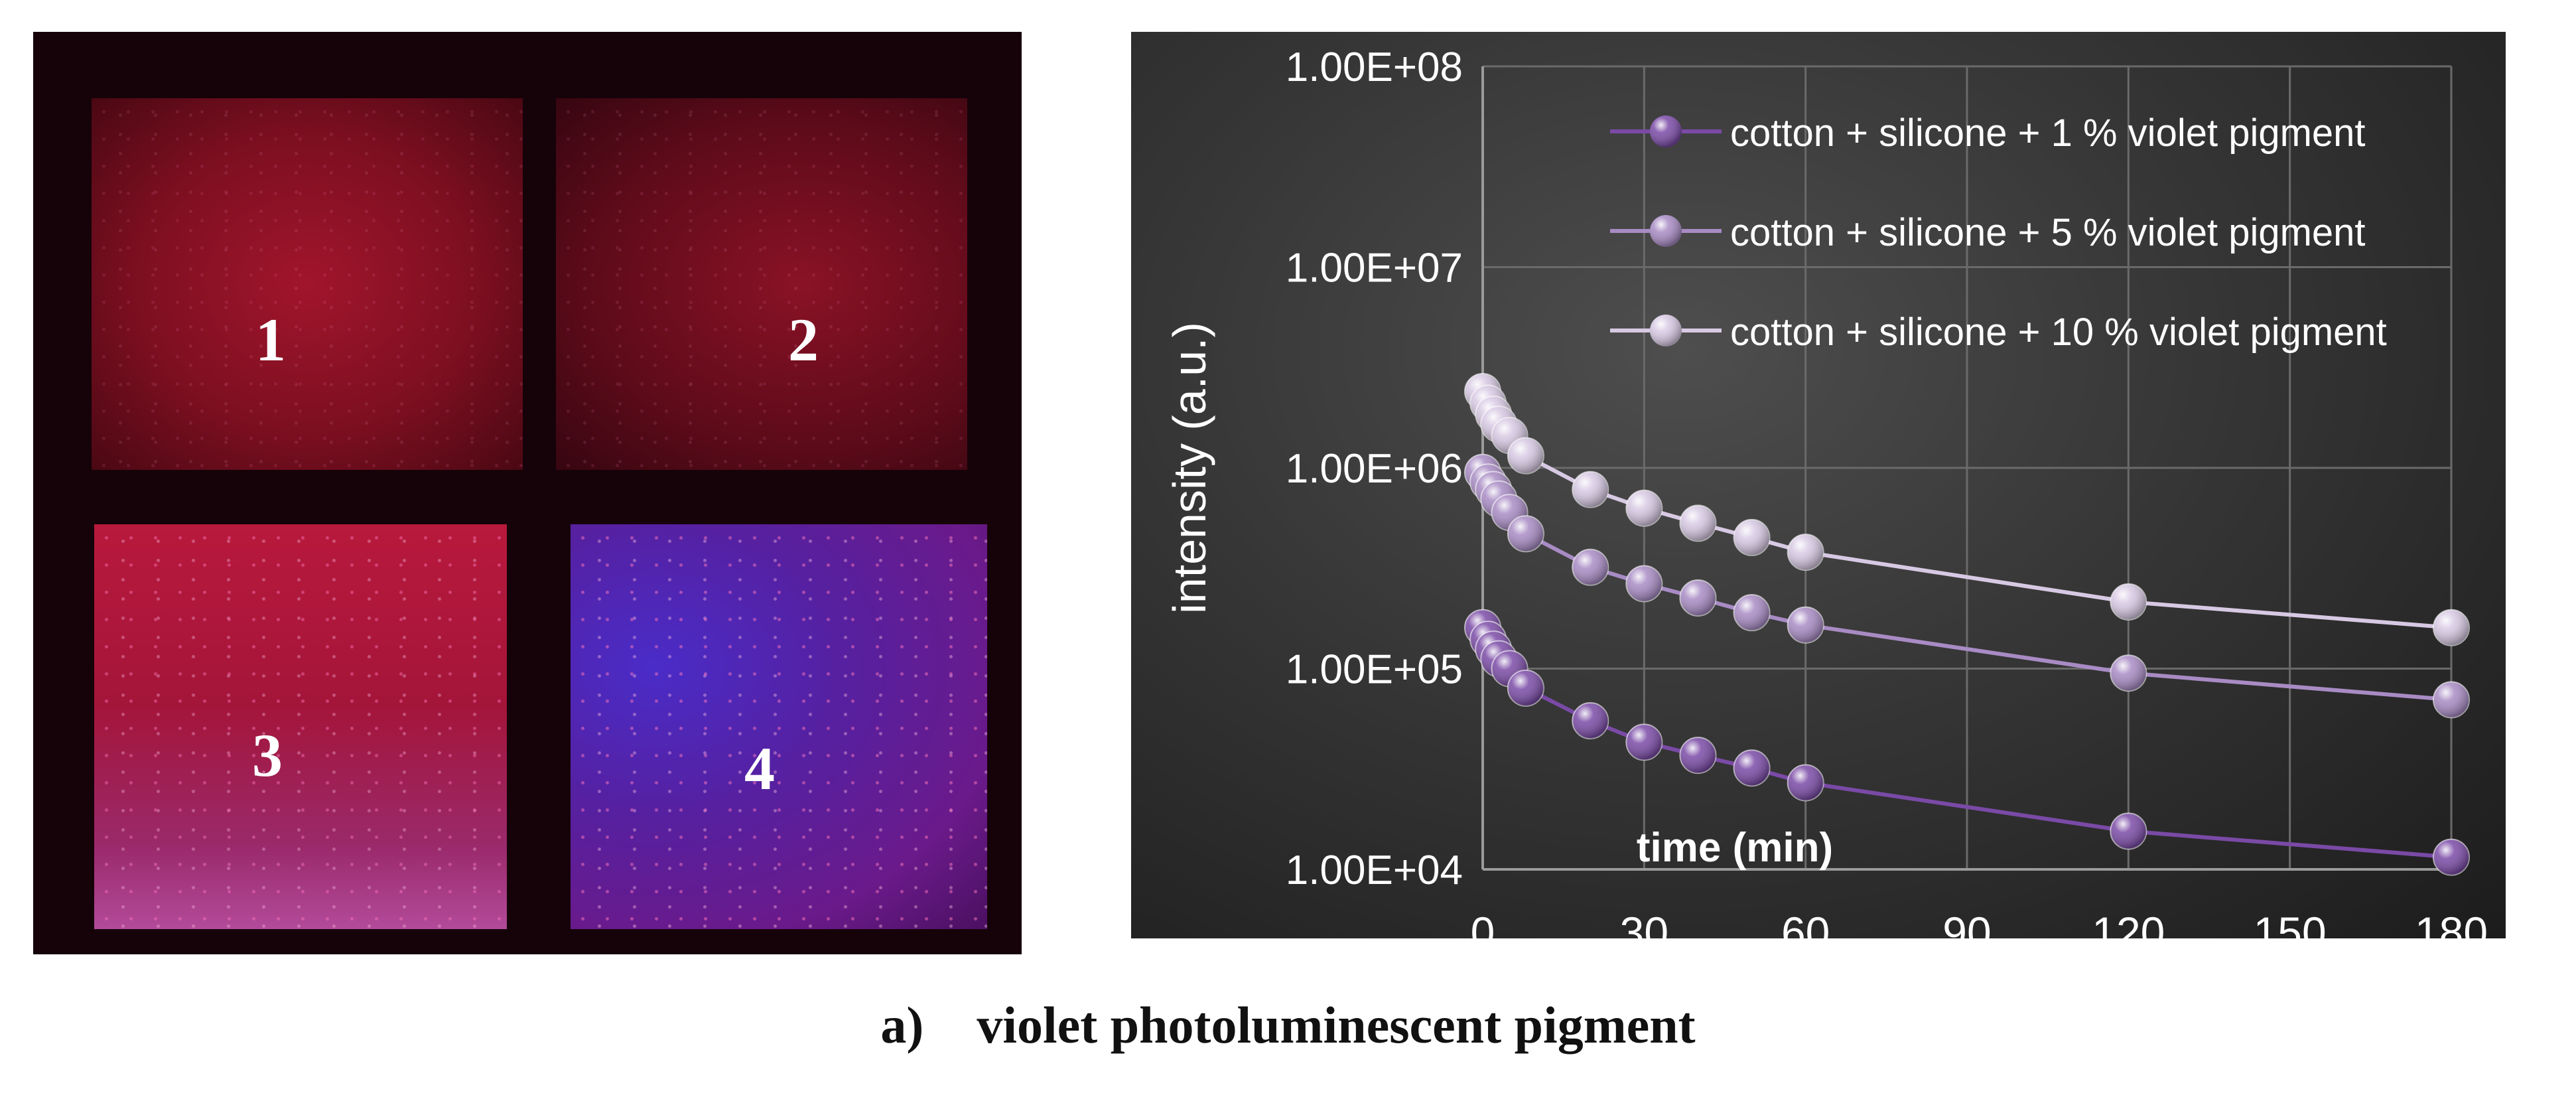 The width and height of the screenshot is (2576, 1099). Describe the element at coordinates (1644, 923) in the screenshot. I see `x-tick-label: 30` at that location.